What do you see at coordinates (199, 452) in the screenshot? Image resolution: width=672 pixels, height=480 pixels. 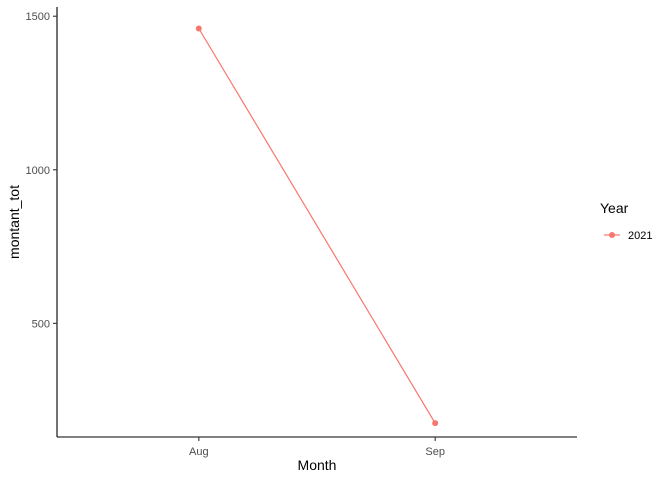 I see `x-tick-label: Aug` at bounding box center [199, 452].